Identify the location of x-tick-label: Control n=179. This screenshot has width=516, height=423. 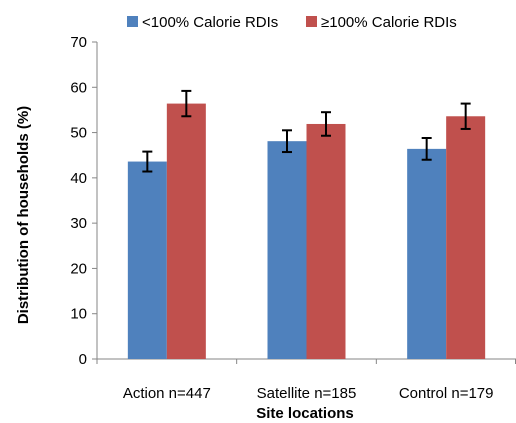
(446, 393).